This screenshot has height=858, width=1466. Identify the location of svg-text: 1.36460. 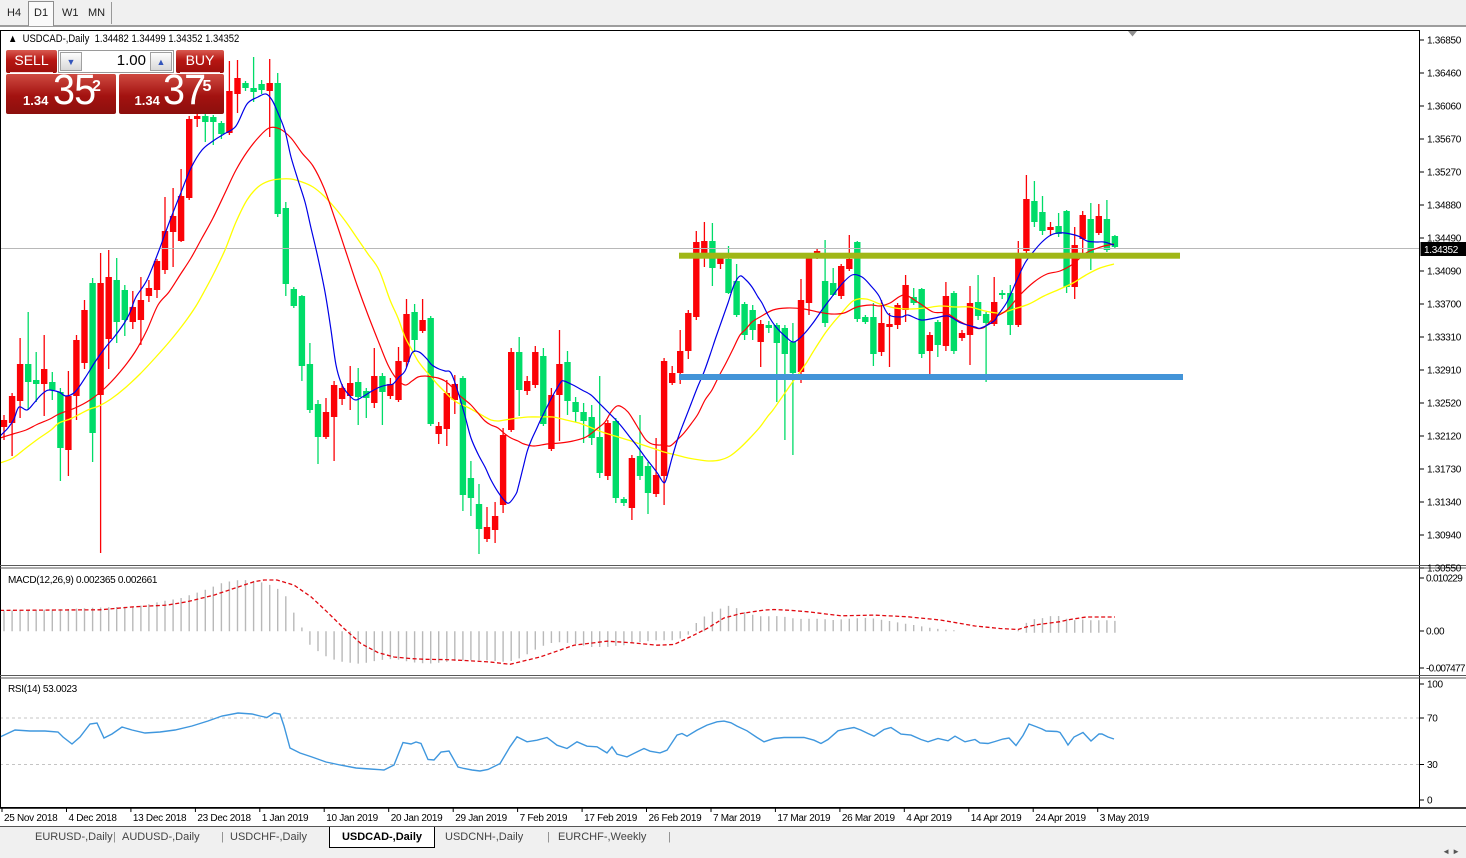
(1444, 74).